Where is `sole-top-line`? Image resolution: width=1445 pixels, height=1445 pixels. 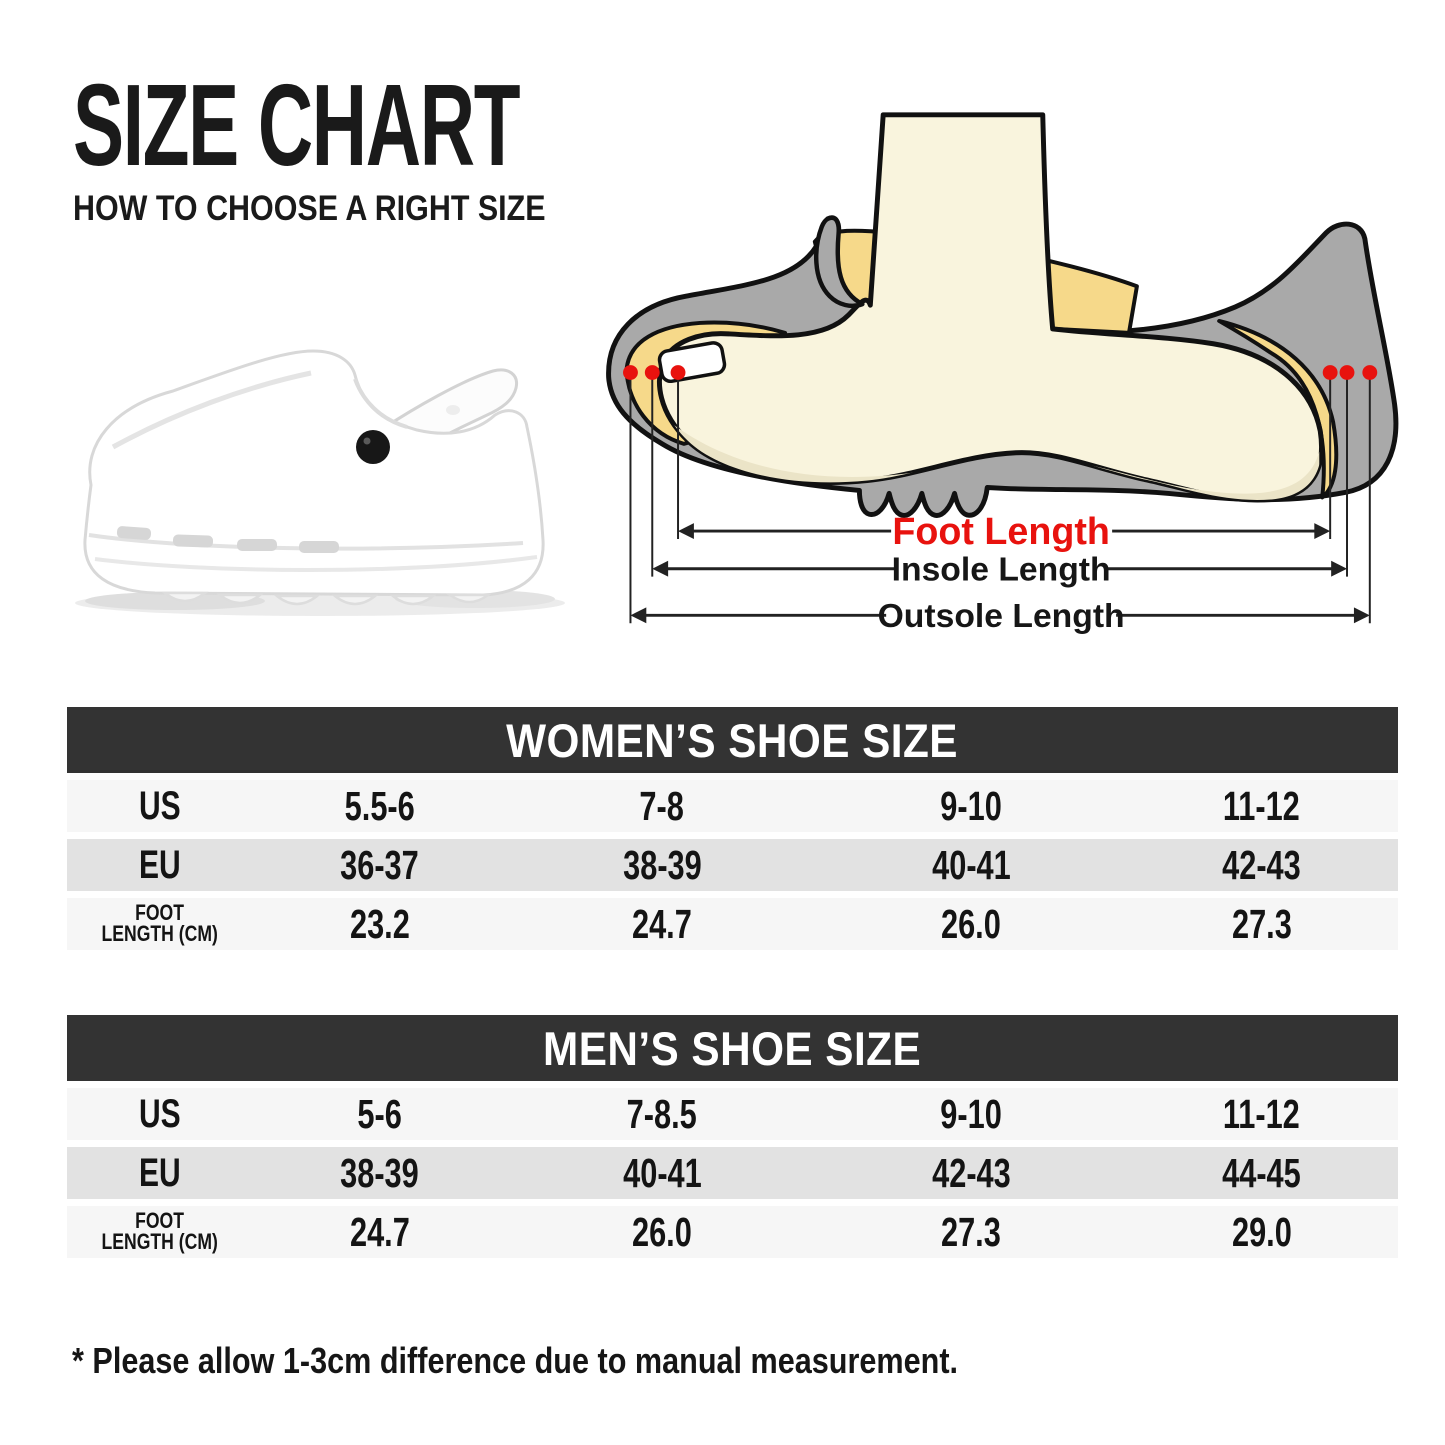 sole-top-line is located at coordinates (306, 542).